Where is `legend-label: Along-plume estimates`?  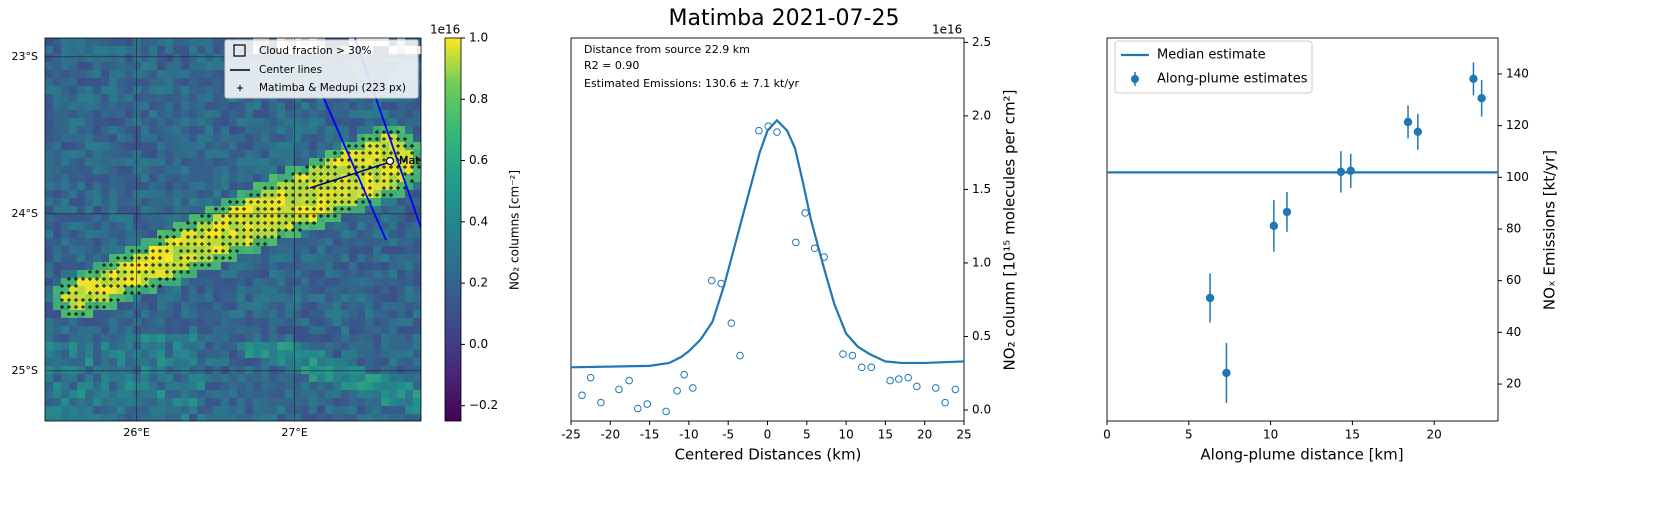 legend-label: Along-plume estimates is located at coordinates (1232, 79).